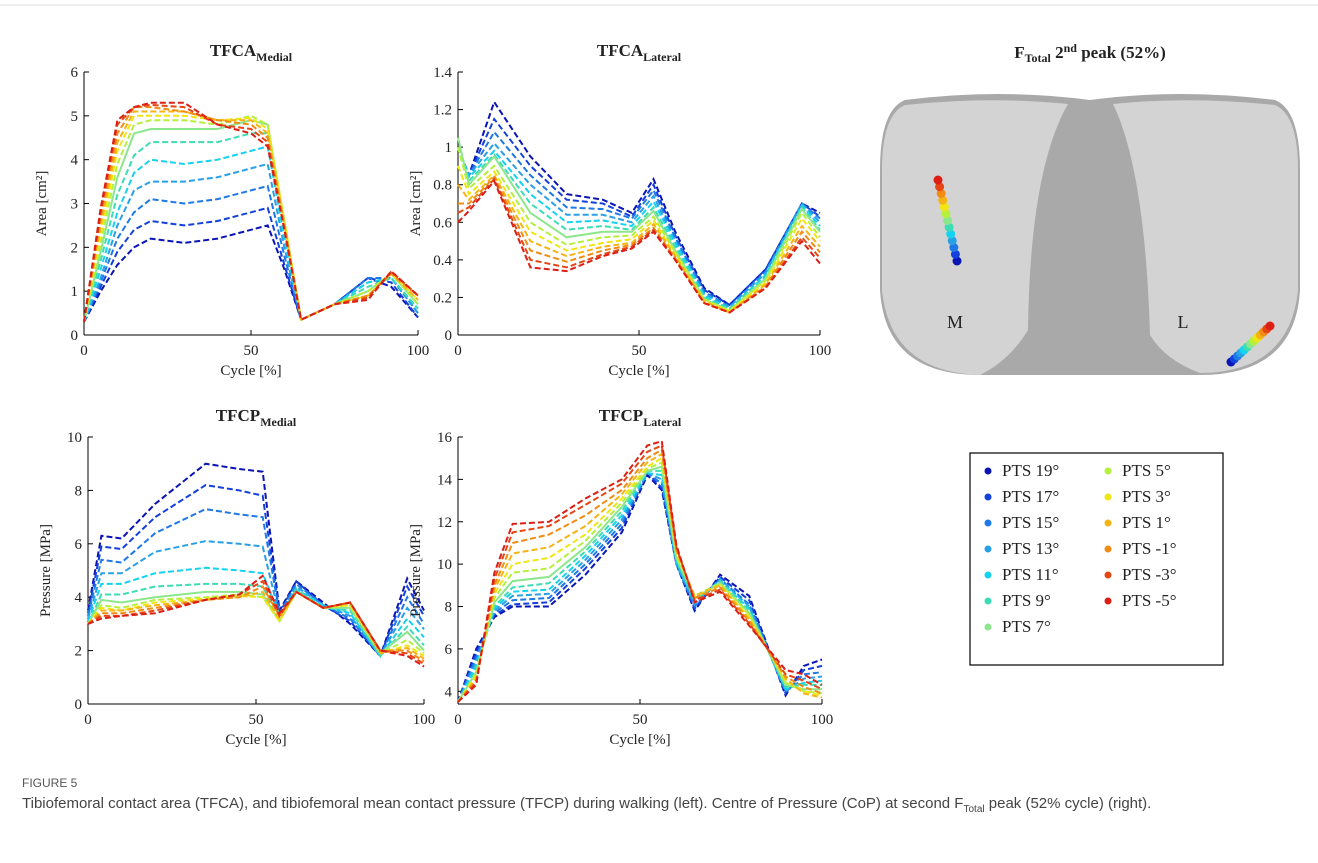 This screenshot has height=863, width=1318. Describe the element at coordinates (256, 417) in the screenshot. I see `chart-title: TFCPMedial` at that location.